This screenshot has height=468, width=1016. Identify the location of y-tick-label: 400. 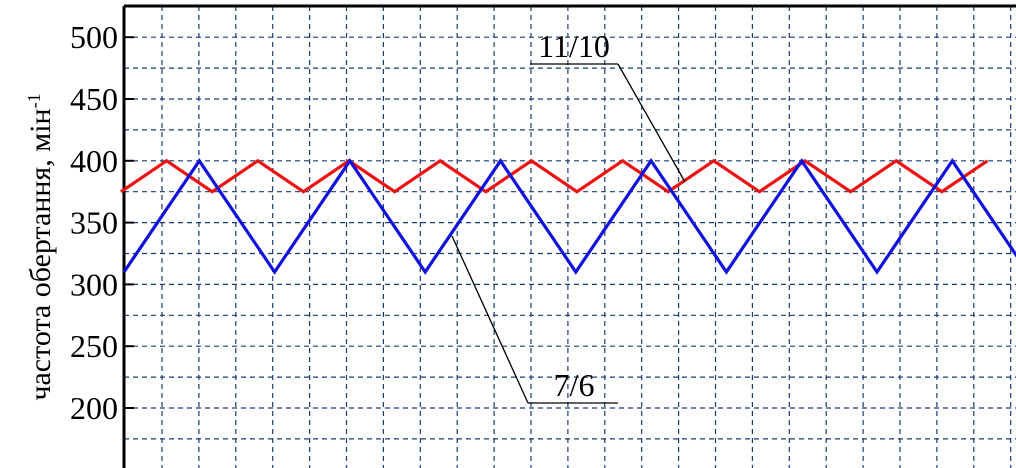
(94, 161).